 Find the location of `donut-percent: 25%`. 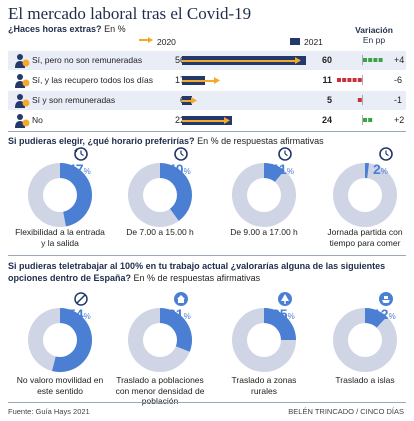

donut-percent: 25% is located at coordinates (283, 314).